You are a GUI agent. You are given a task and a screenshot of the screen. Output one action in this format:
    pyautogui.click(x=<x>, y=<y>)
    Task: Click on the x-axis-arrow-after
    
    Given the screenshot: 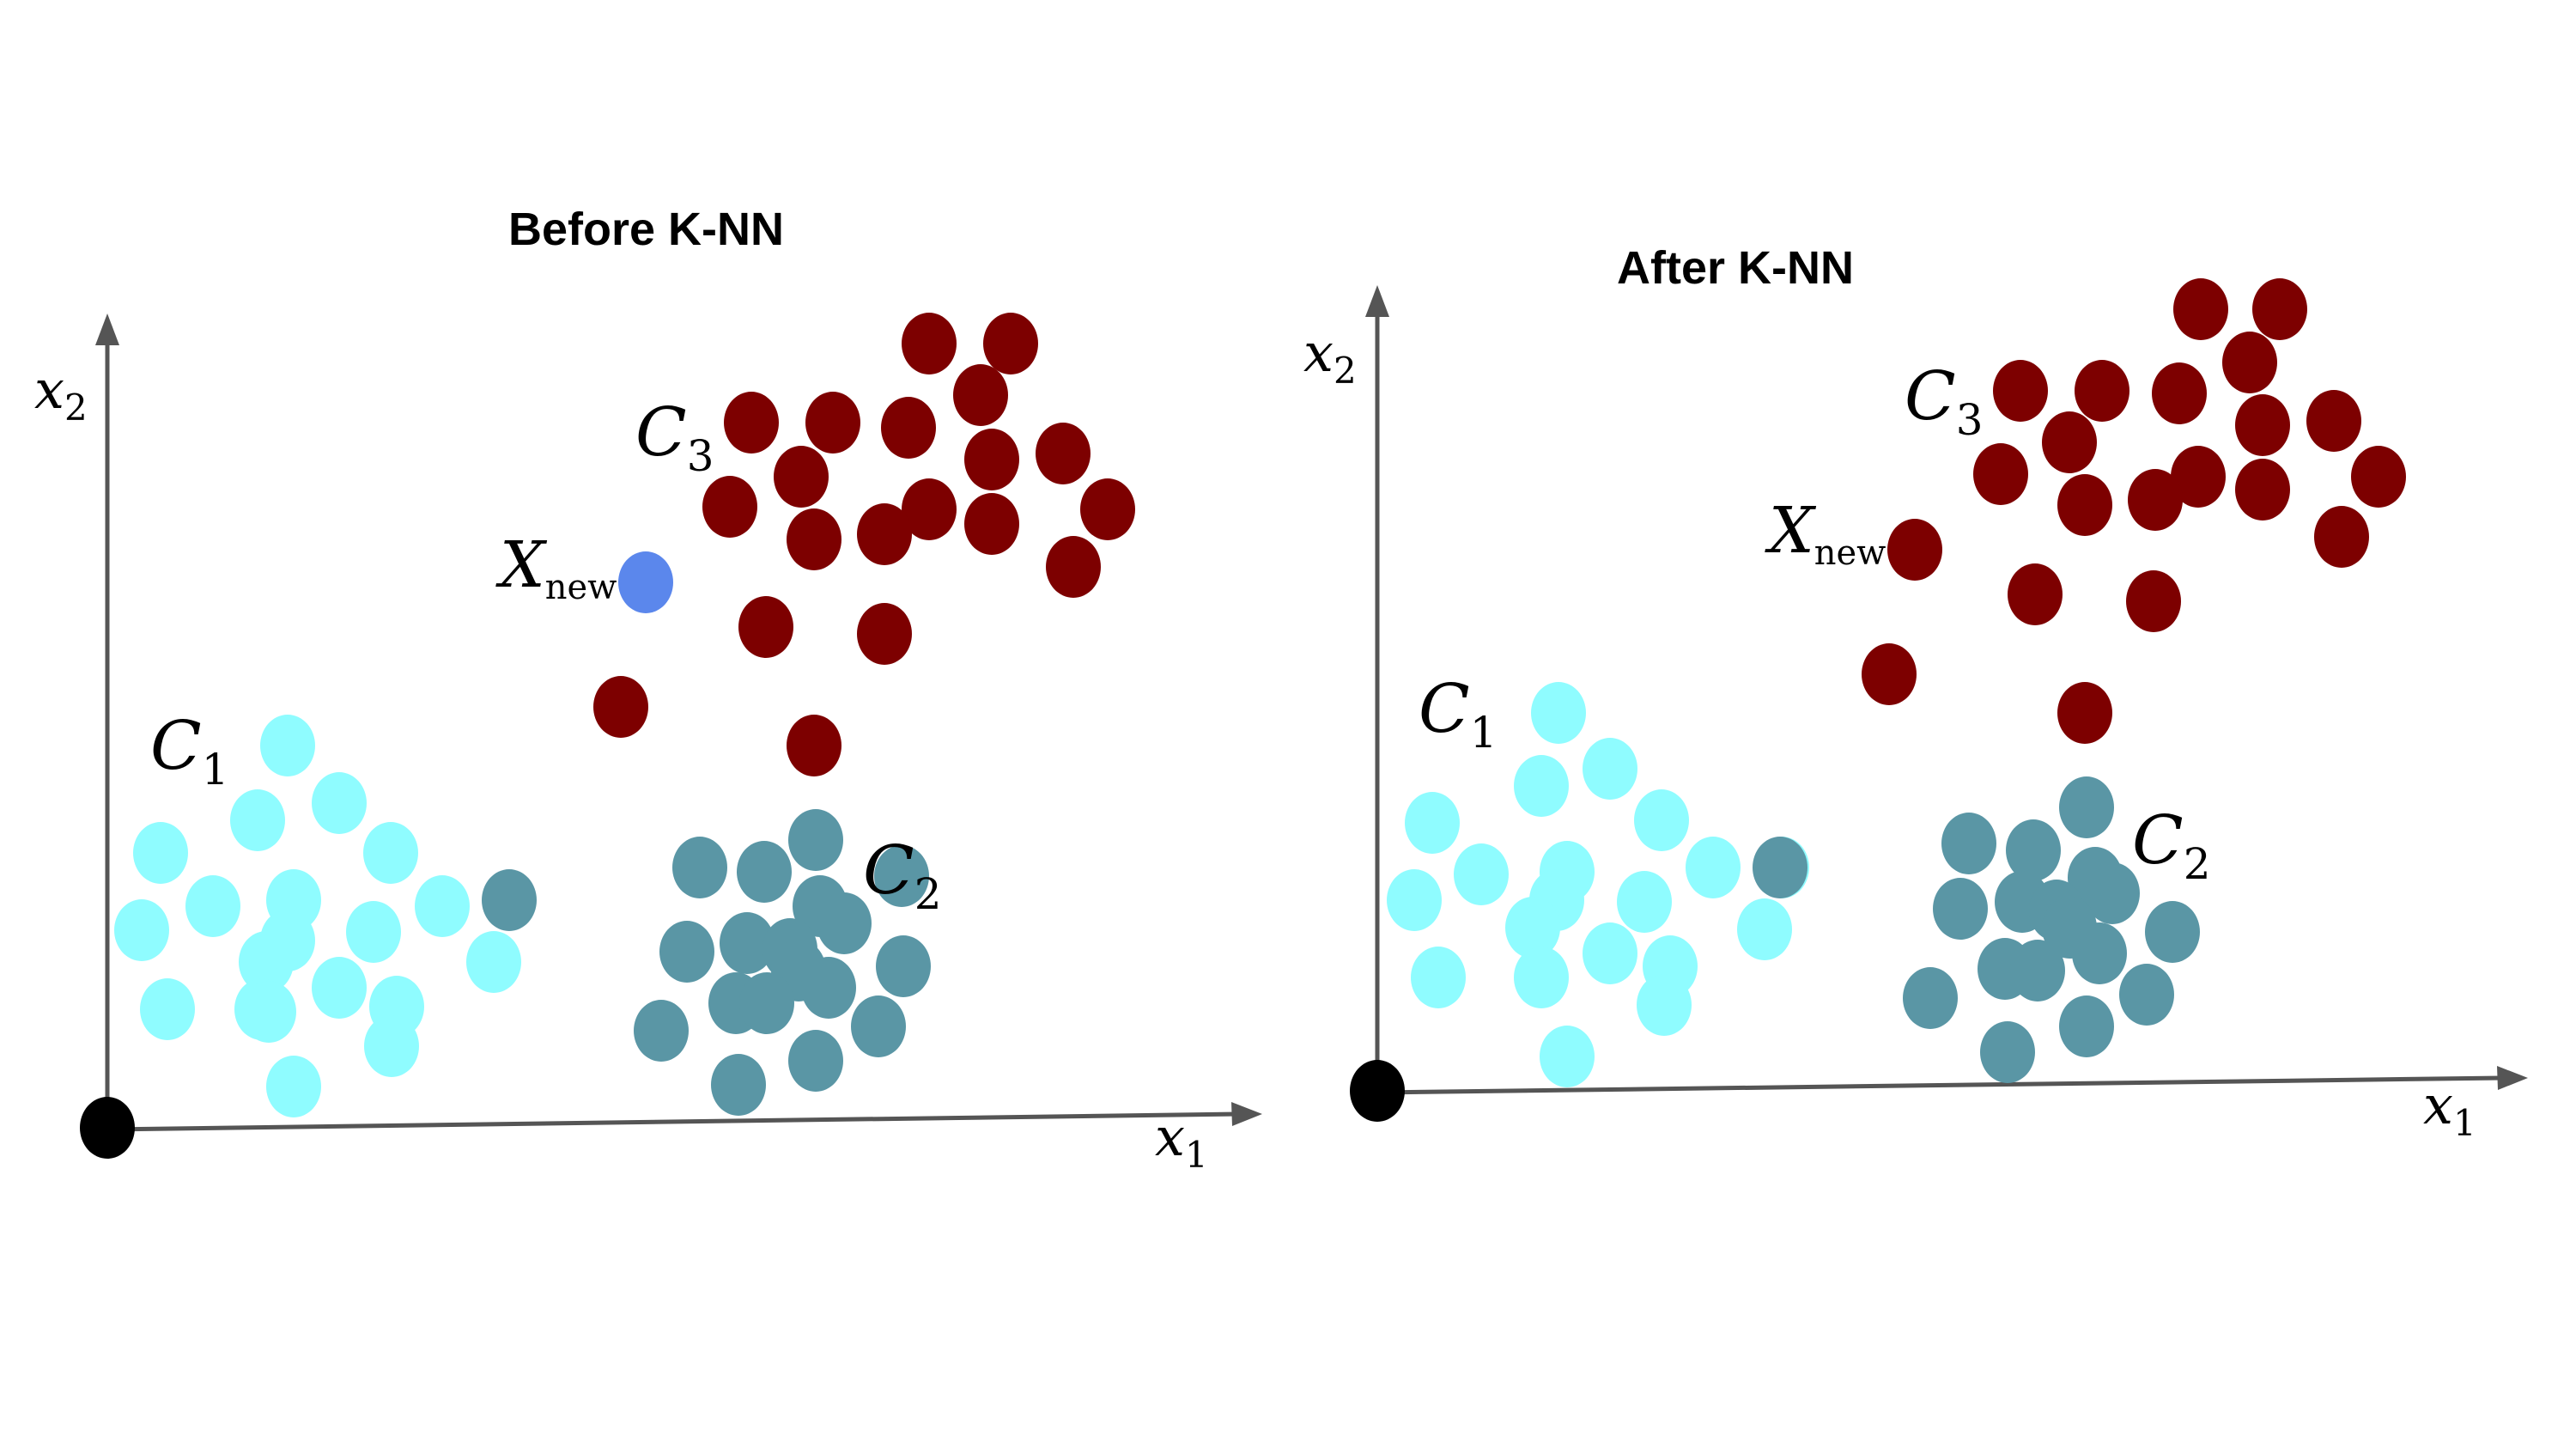 What is the action you would take?
    pyautogui.click(x=2513, y=1078)
    